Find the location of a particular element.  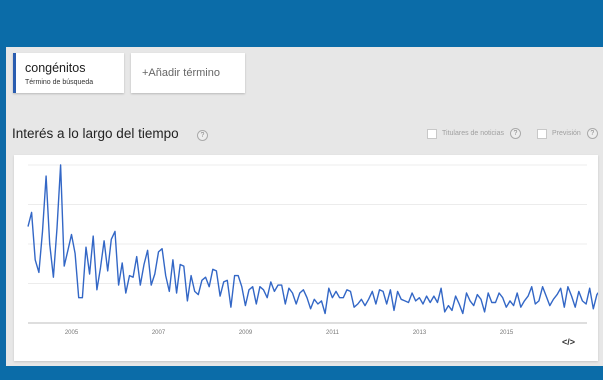

news-headlines-option: Titulares de noticias ? is located at coordinates (474, 133).